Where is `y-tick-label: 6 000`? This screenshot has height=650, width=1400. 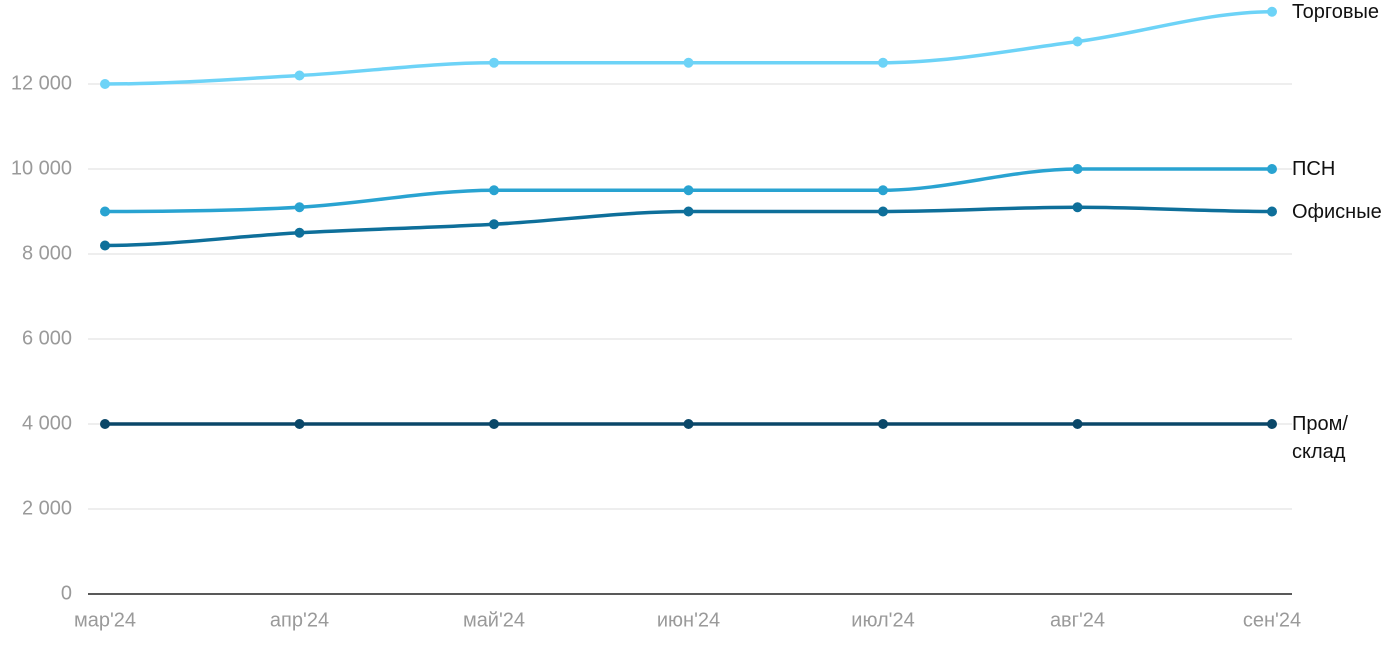
y-tick-label: 6 000 is located at coordinates (47, 338).